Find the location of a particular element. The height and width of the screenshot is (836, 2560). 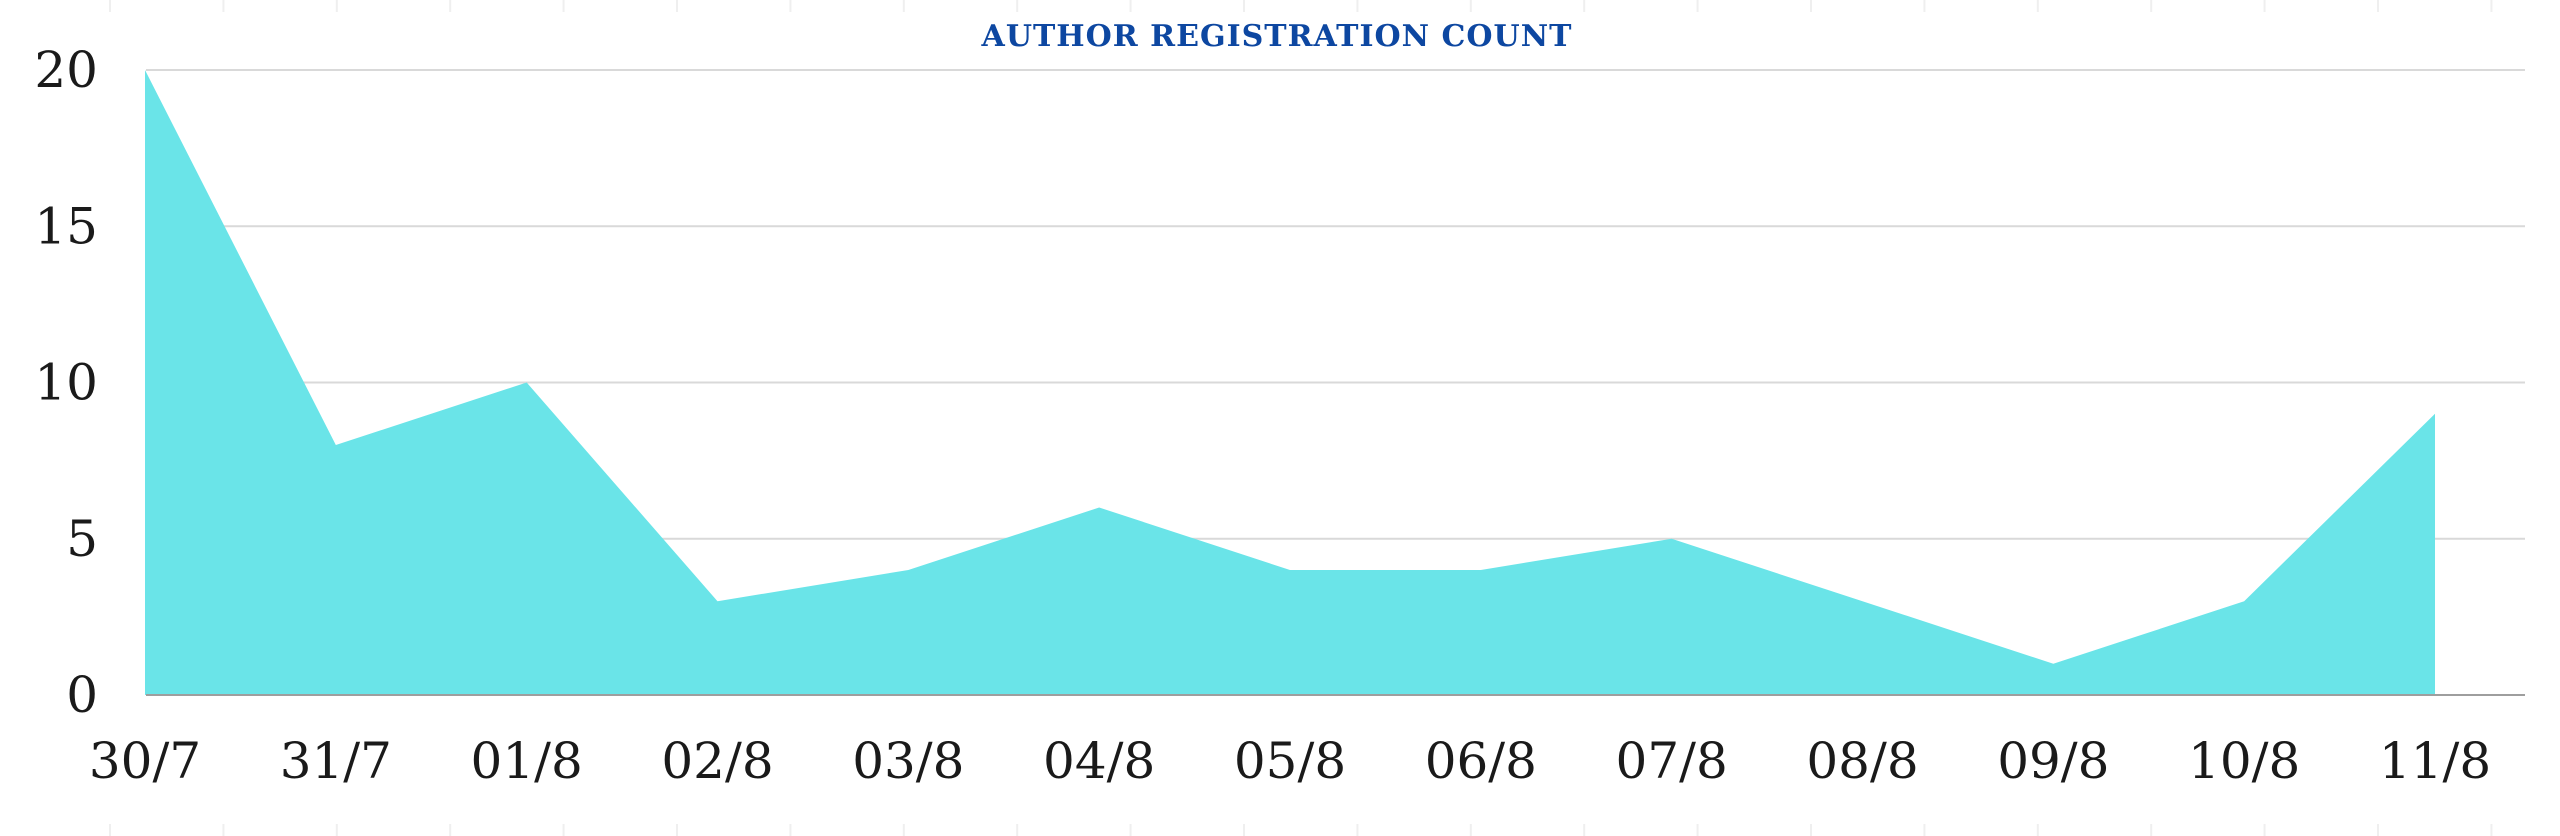

x-tick-label: 10/8 is located at coordinates (2244, 761).